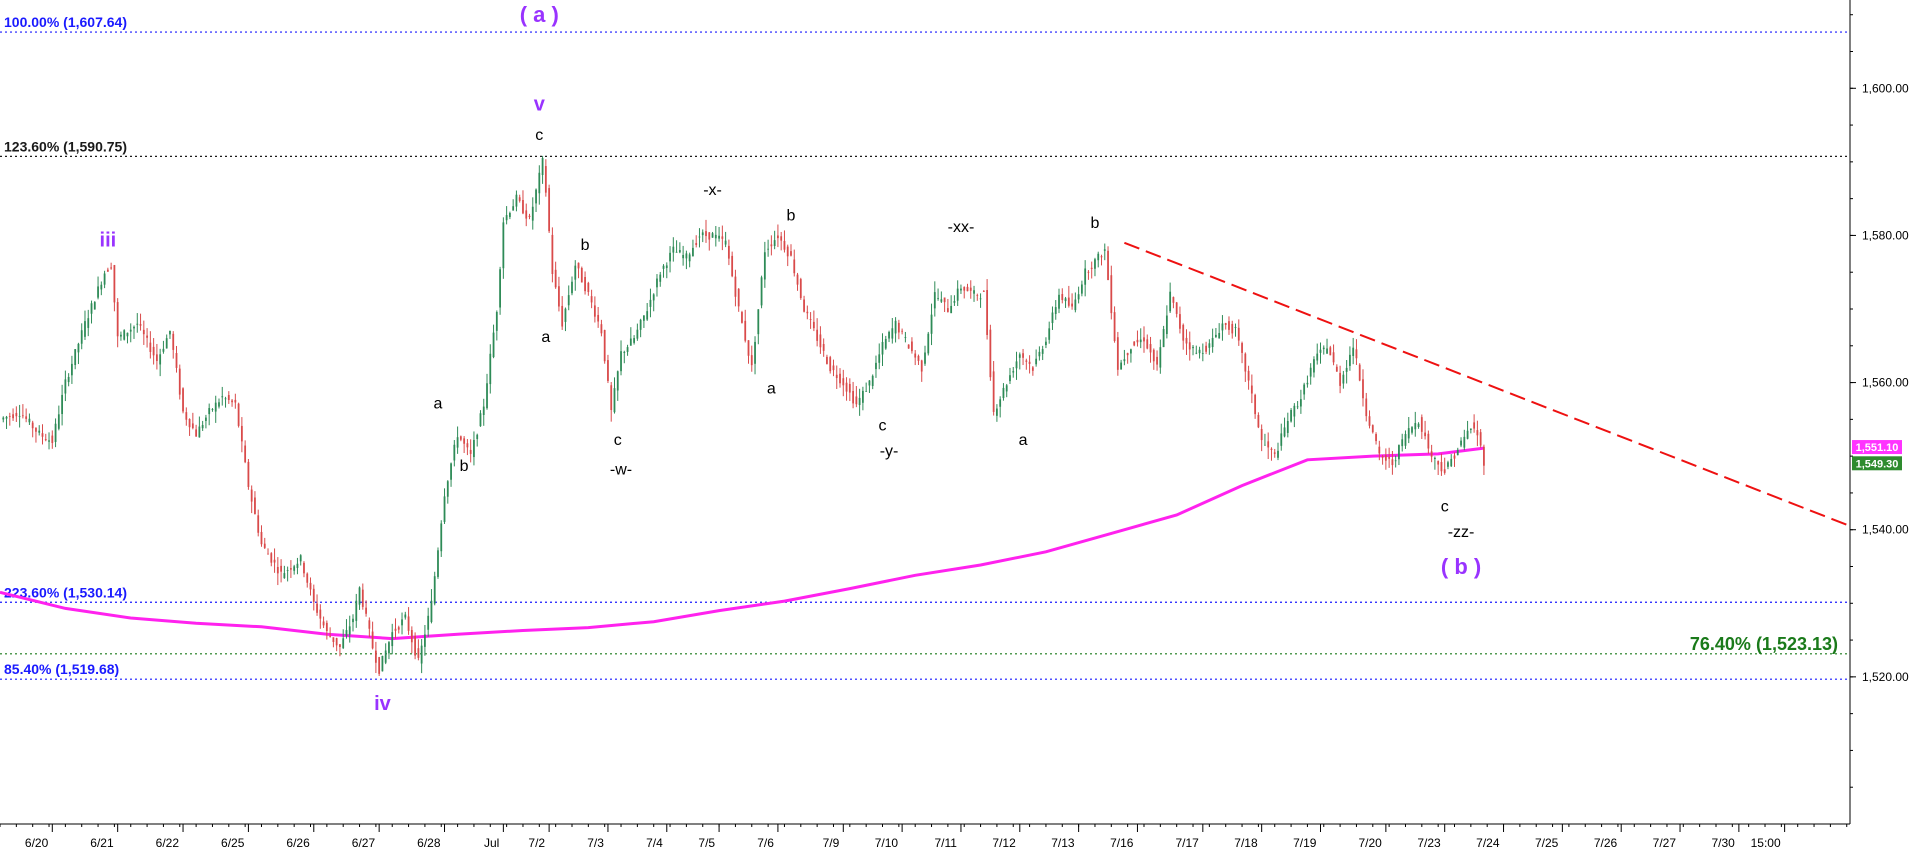 Image resolution: width=1914 pixels, height=860 pixels. Describe the element at coordinates (585, 245) in the screenshot. I see `wave-label: b` at that location.